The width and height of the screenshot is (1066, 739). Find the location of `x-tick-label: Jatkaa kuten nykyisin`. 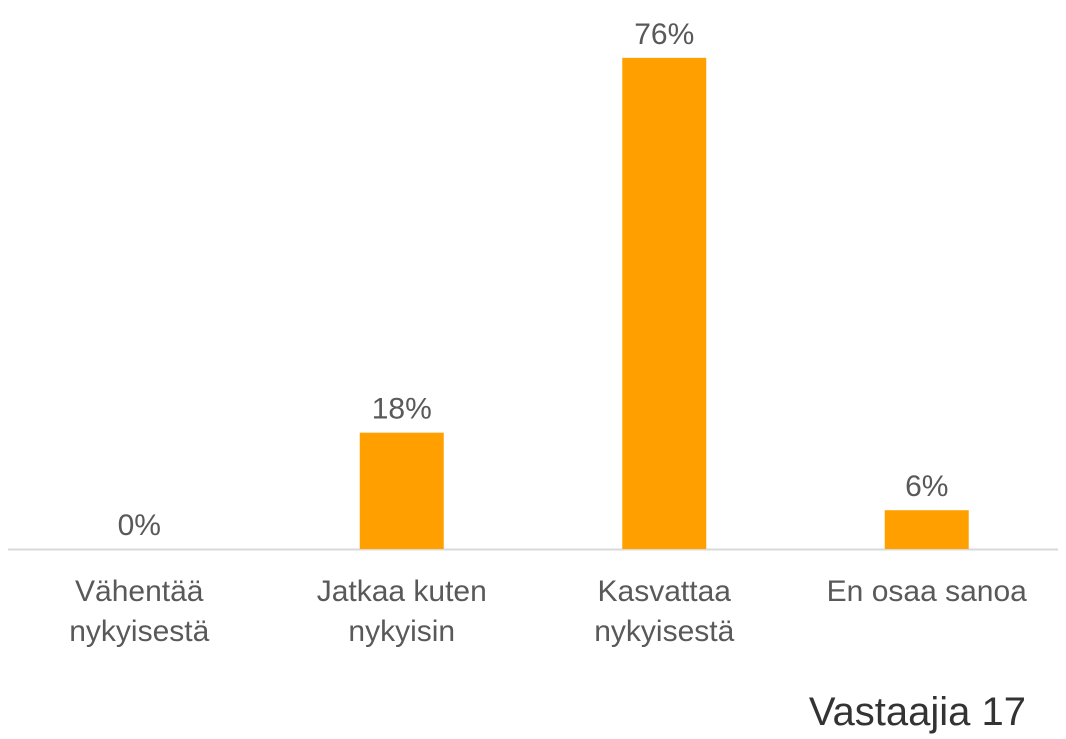

x-tick-label: Jatkaa kuten nykyisin is located at coordinates (401, 611).